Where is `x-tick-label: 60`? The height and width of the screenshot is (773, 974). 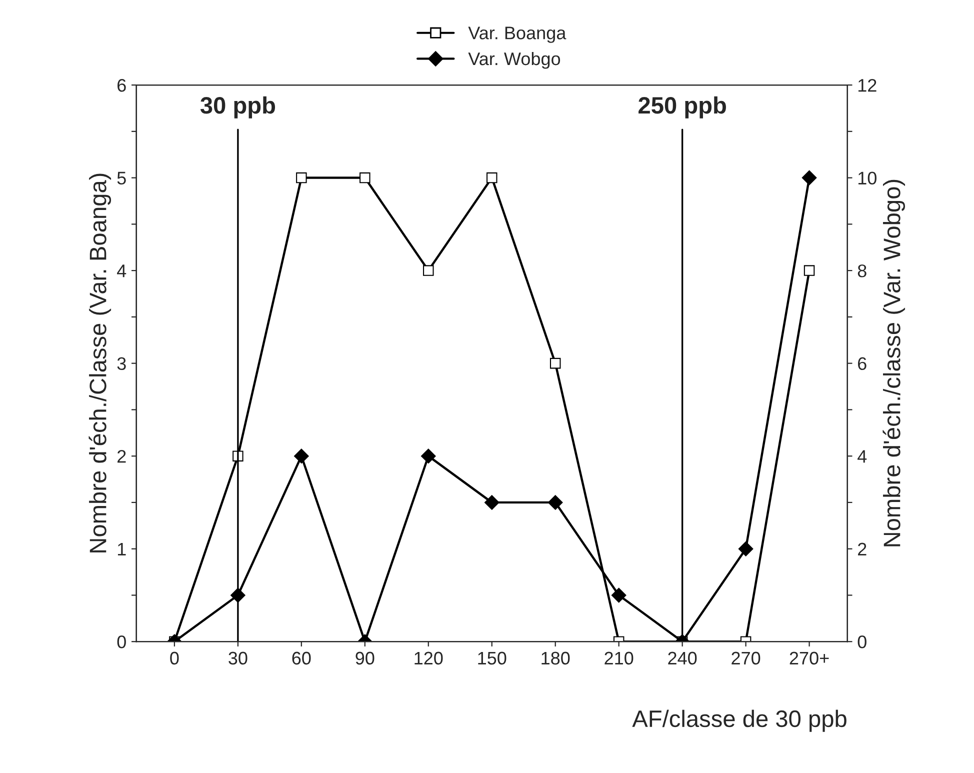
x-tick-label: 60 is located at coordinates (301, 658).